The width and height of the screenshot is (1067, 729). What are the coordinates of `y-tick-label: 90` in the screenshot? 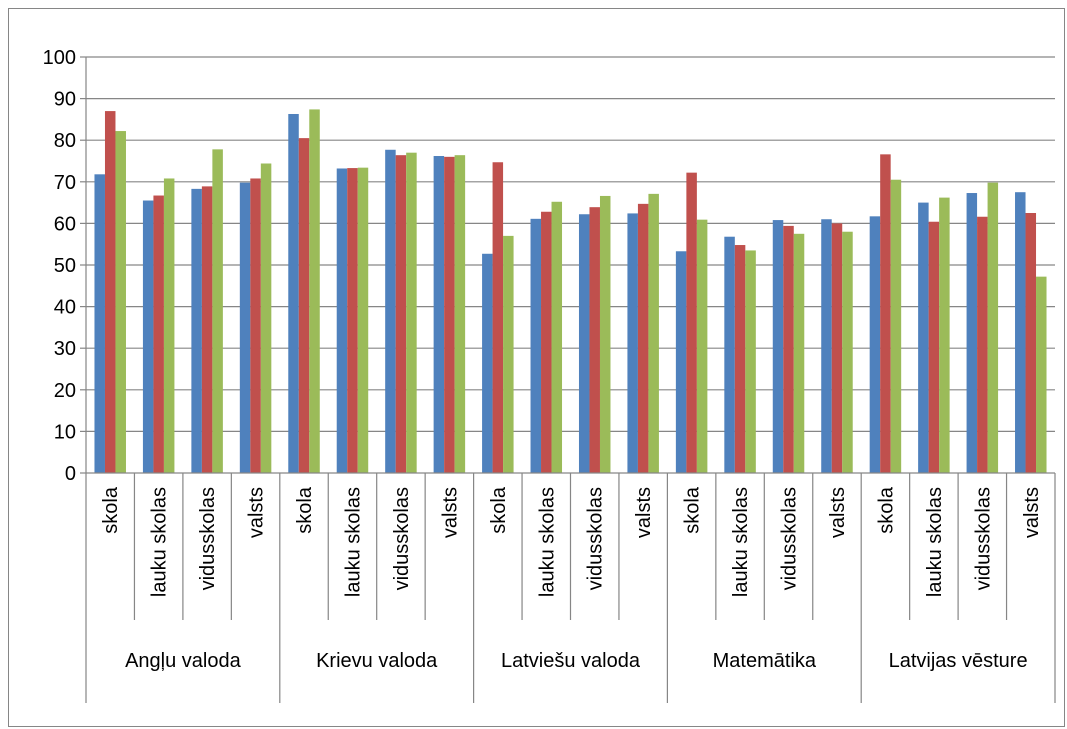 It's located at (65, 100).